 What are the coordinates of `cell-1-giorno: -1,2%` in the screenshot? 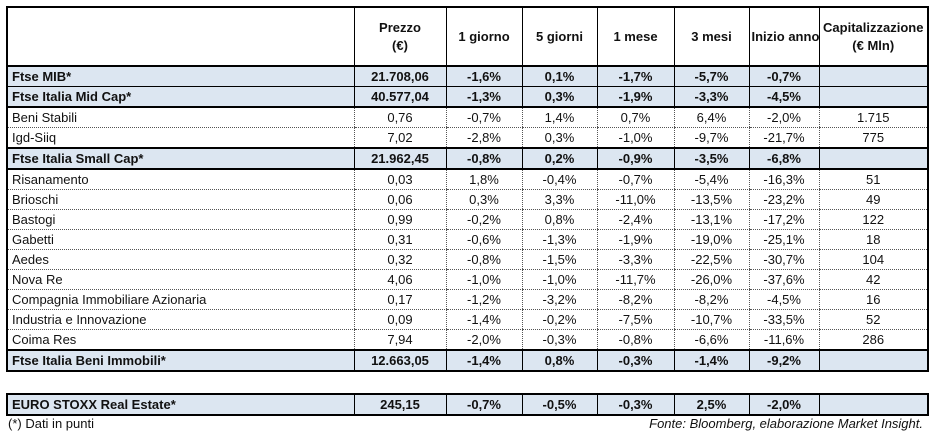 It's located at (483, 299).